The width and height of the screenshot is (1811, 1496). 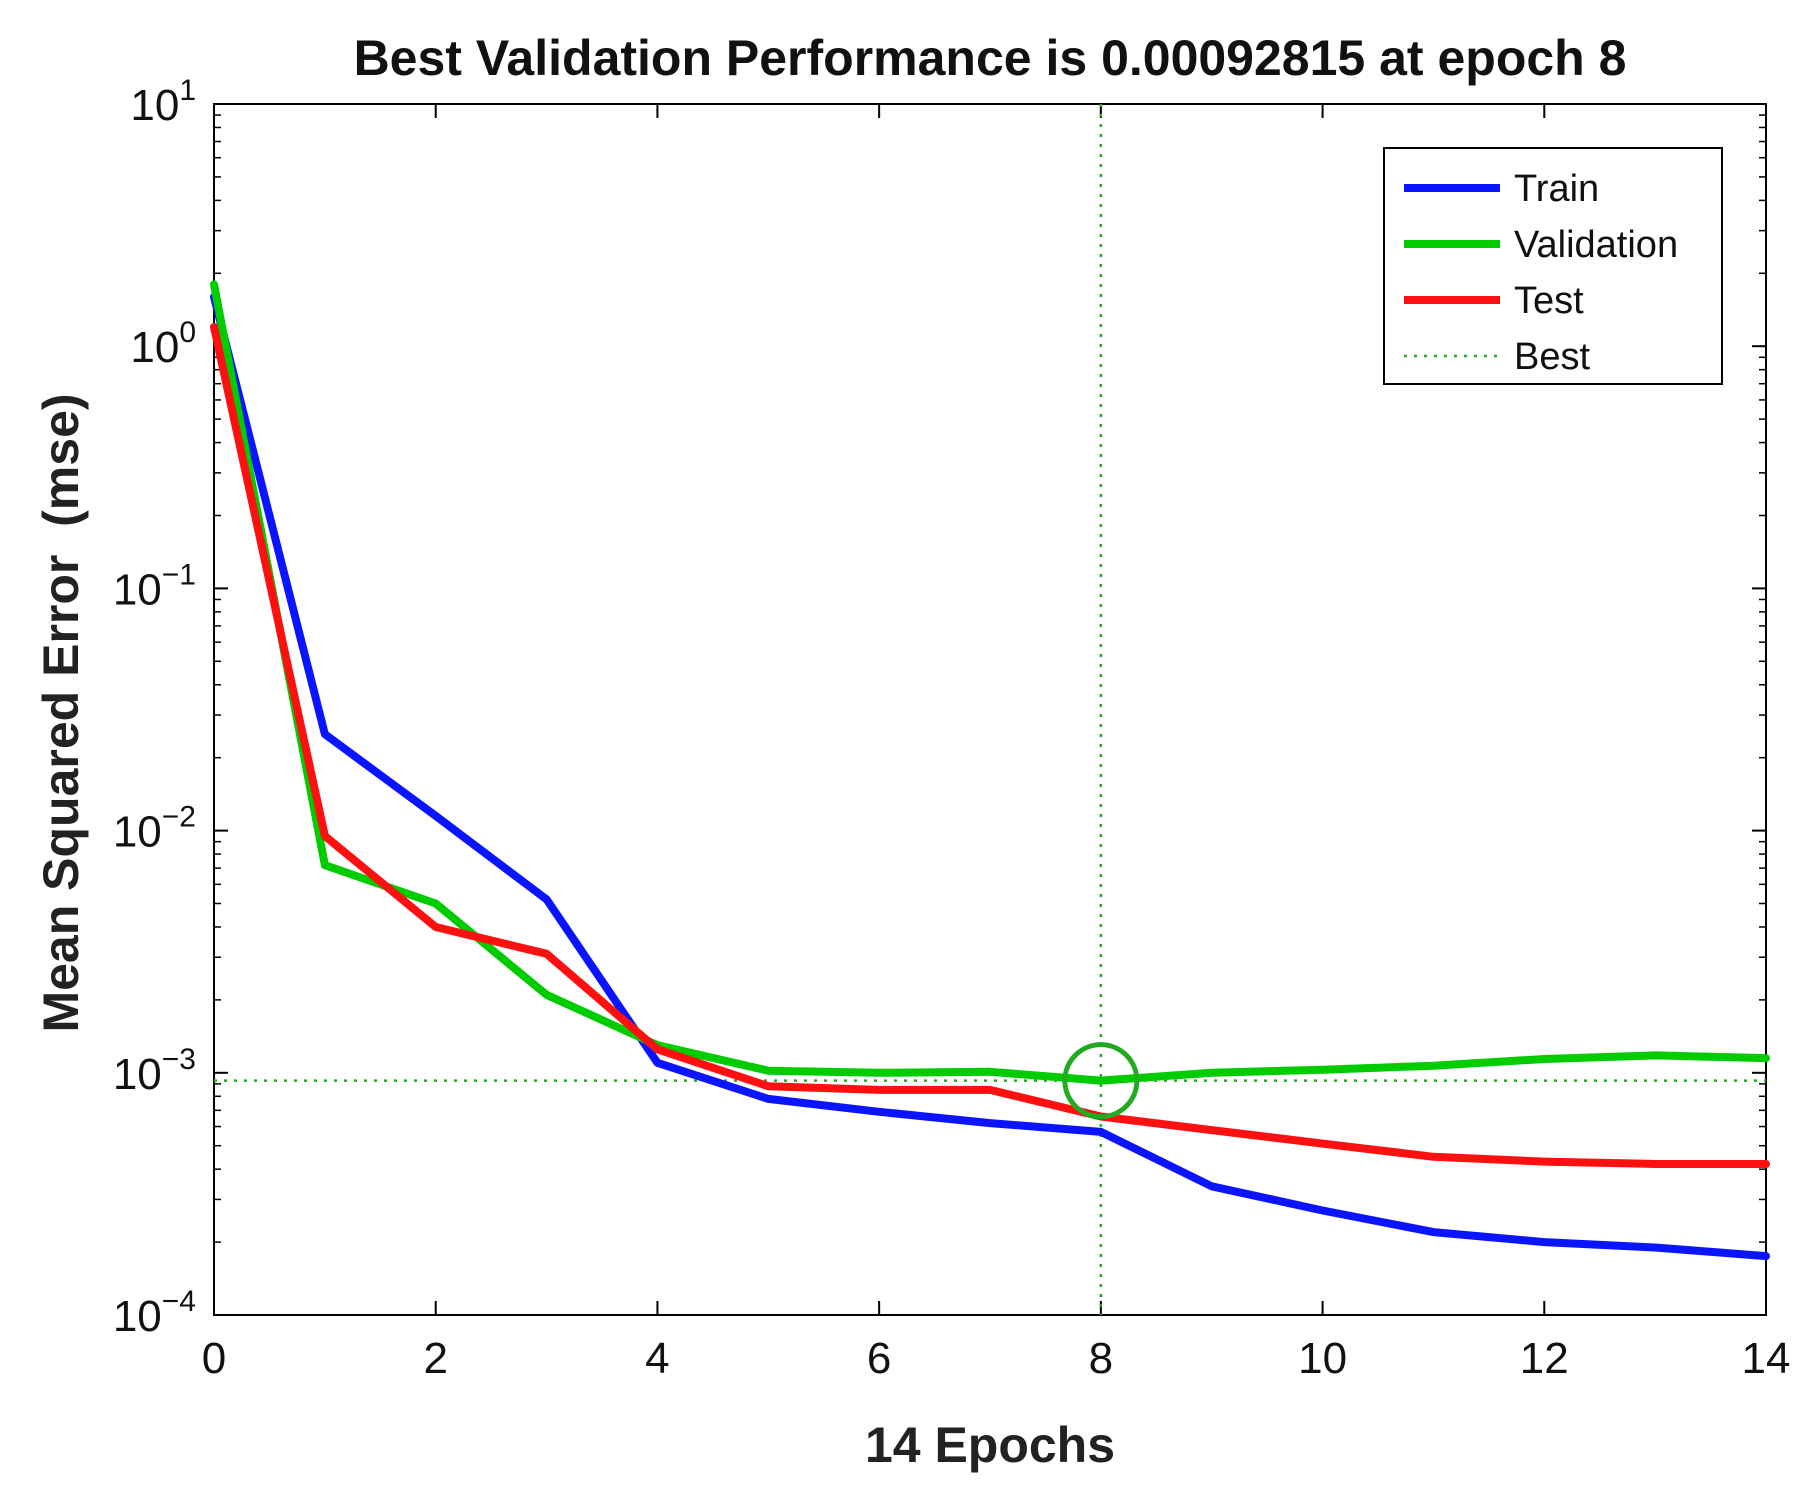 What do you see at coordinates (1552, 357) in the screenshot?
I see `legend-label-best: Best` at bounding box center [1552, 357].